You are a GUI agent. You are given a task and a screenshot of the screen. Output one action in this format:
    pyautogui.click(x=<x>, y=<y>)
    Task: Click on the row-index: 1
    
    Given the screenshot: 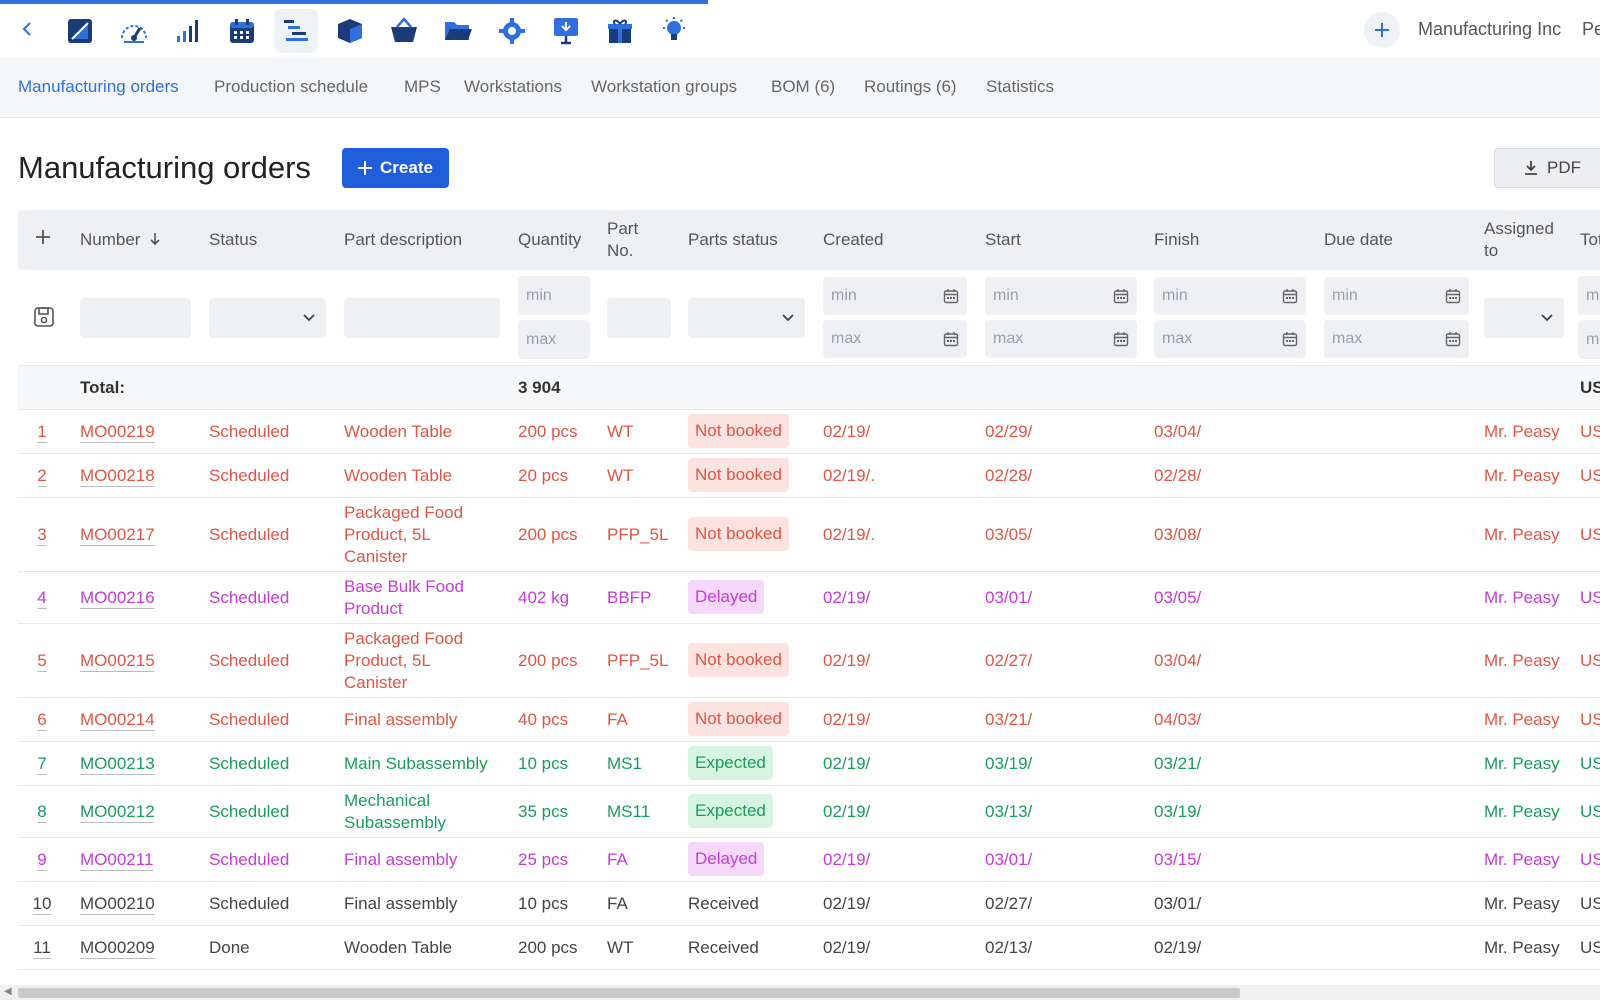 What is the action you would take?
    pyautogui.click(x=42, y=431)
    